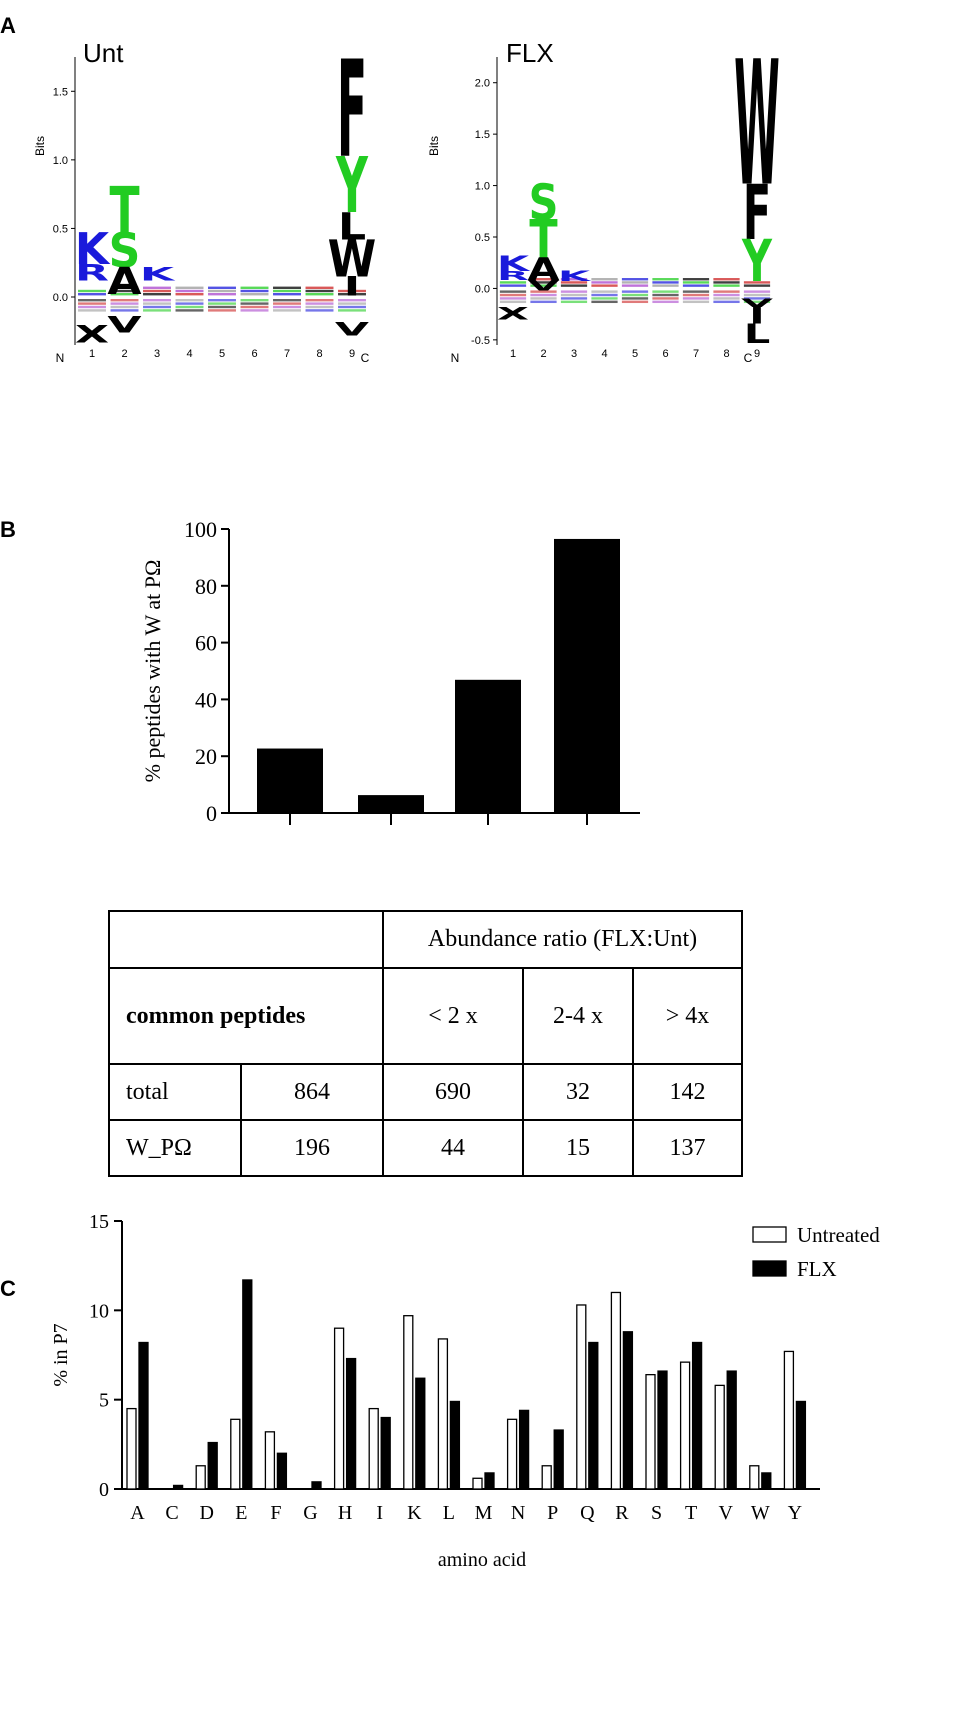 The height and width of the screenshot is (1719, 967). What do you see at coordinates (152, 671) in the screenshot?
I see `y-axis-label: % peptides with W at PΩ` at bounding box center [152, 671].